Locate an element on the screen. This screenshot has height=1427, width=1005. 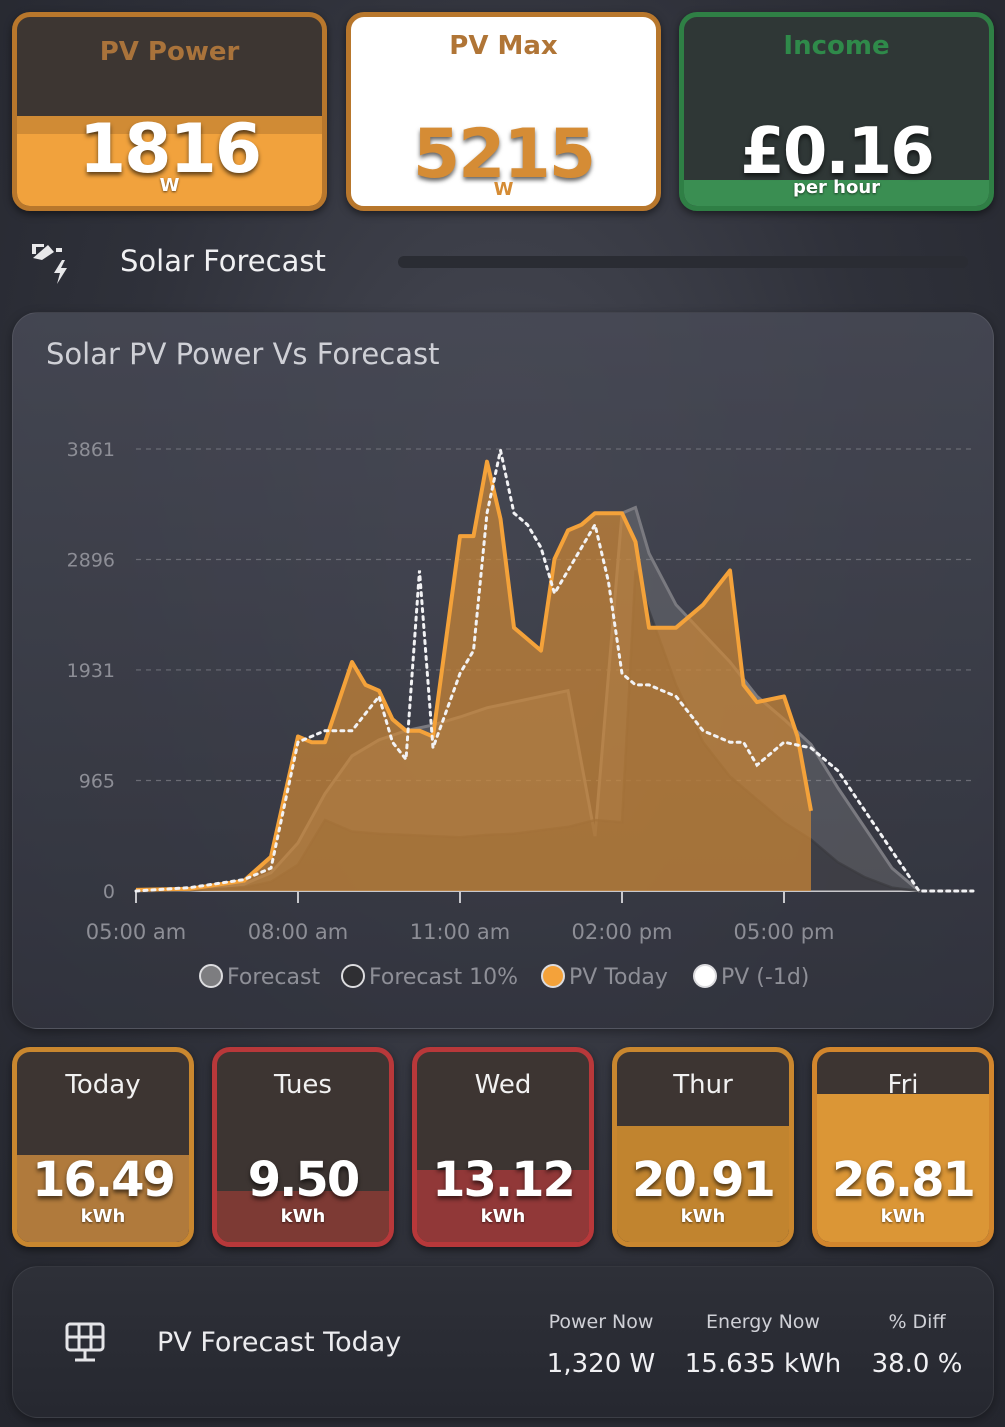
day-tile-fri: Fri 26.81 kWh is located at coordinates (903, 1147).